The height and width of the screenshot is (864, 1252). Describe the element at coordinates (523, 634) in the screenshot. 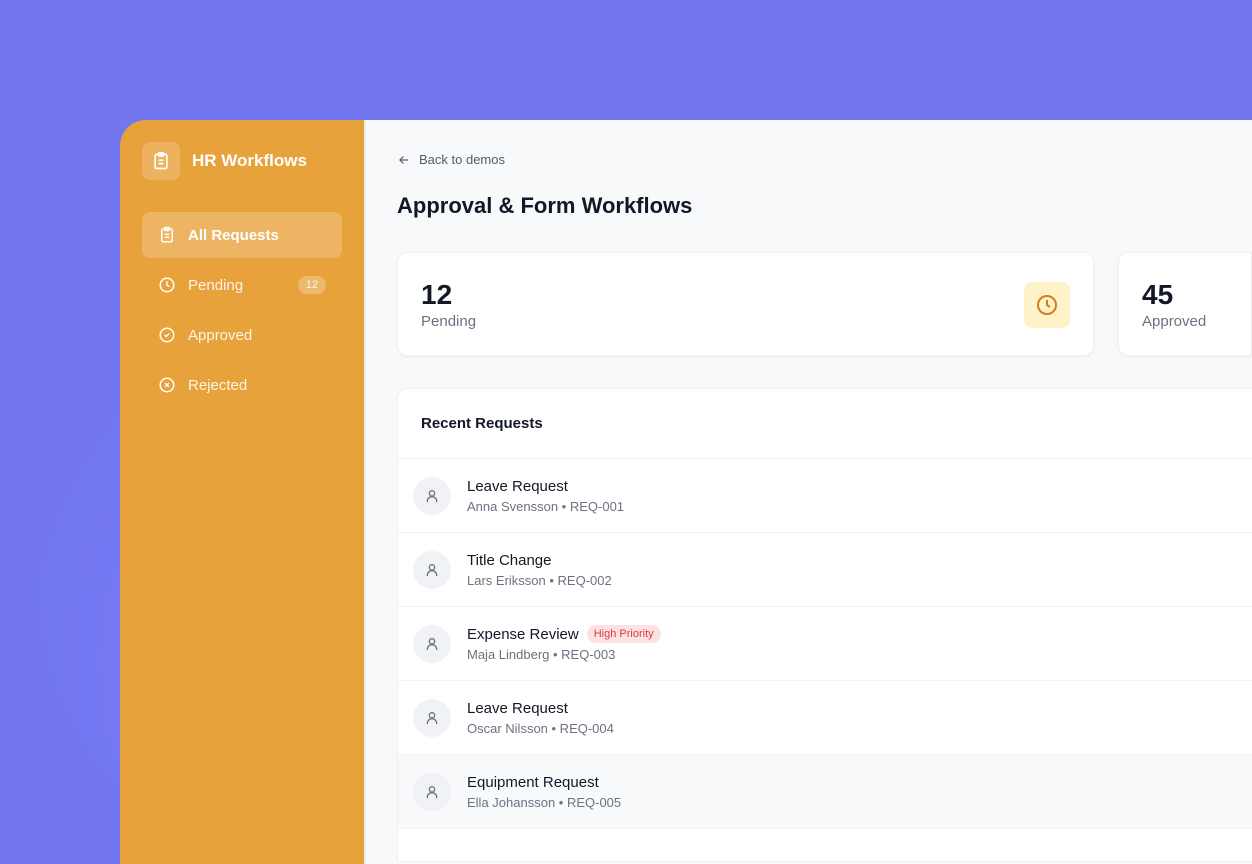

I see `request-title: Expense Review` at that location.